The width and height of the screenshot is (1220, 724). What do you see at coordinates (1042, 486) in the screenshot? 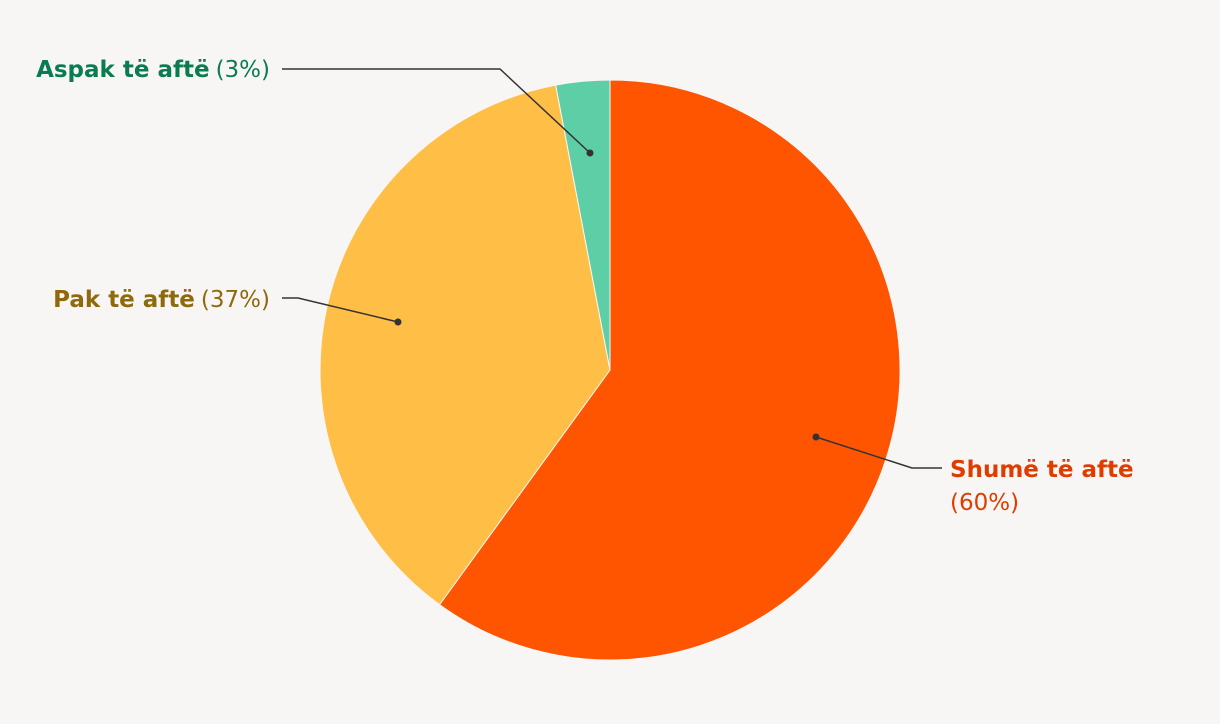
I see `slice-label: Shumë të aftë (60%)` at bounding box center [1042, 486].